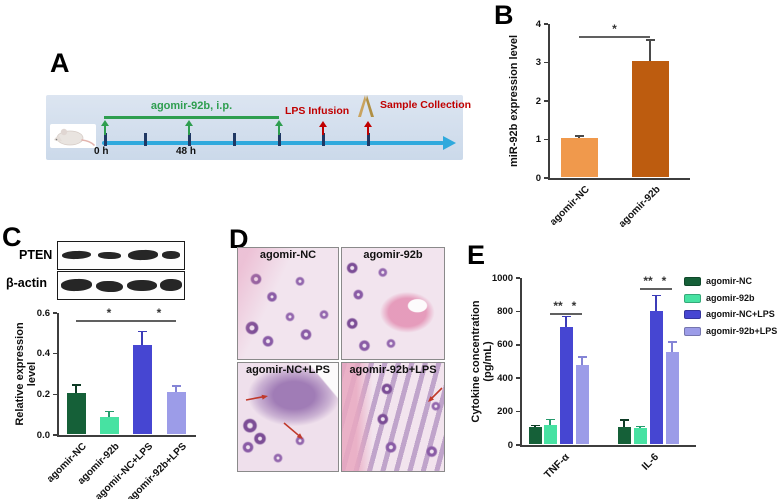 The width and height of the screenshot is (780, 499). I want to click on histology-image-agomir-nc-lps: agomir-NC+LPS, so click(288, 417).